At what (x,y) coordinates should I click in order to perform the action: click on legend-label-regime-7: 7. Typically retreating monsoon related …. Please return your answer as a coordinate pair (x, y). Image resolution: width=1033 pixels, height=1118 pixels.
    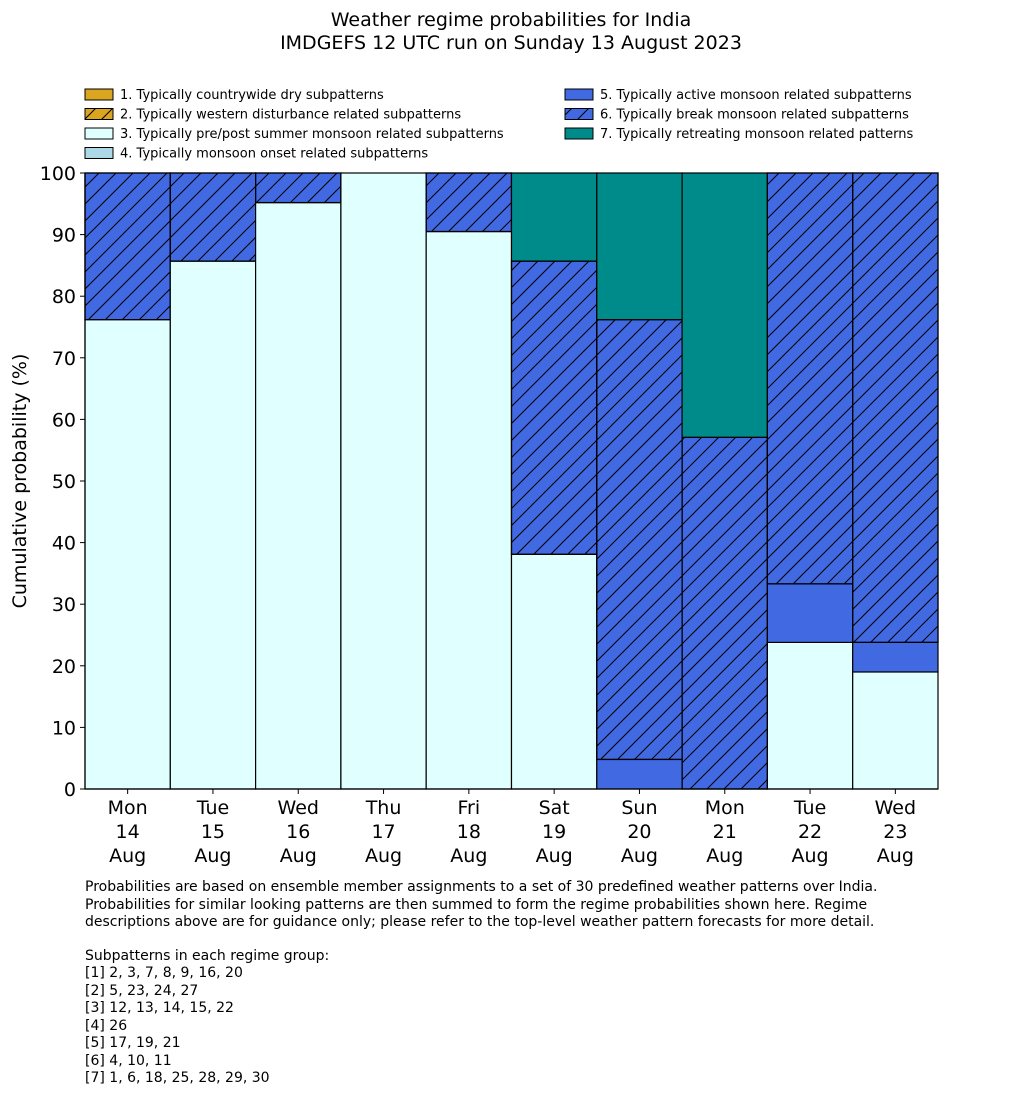
    Looking at the image, I should click on (756, 134).